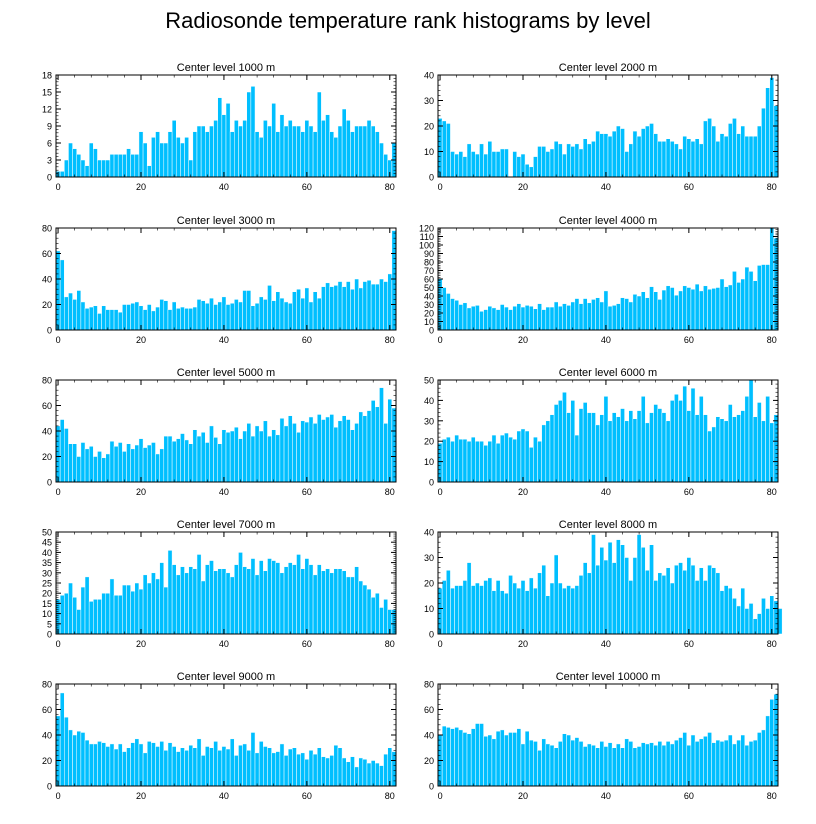 This screenshot has height=824, width=816. Describe the element at coordinates (219, 127) in the screenshot. I see `chart-panel-1: Center level 1000 m 0 3 6 9 12 15 18 0 20 40 60 80` at that location.